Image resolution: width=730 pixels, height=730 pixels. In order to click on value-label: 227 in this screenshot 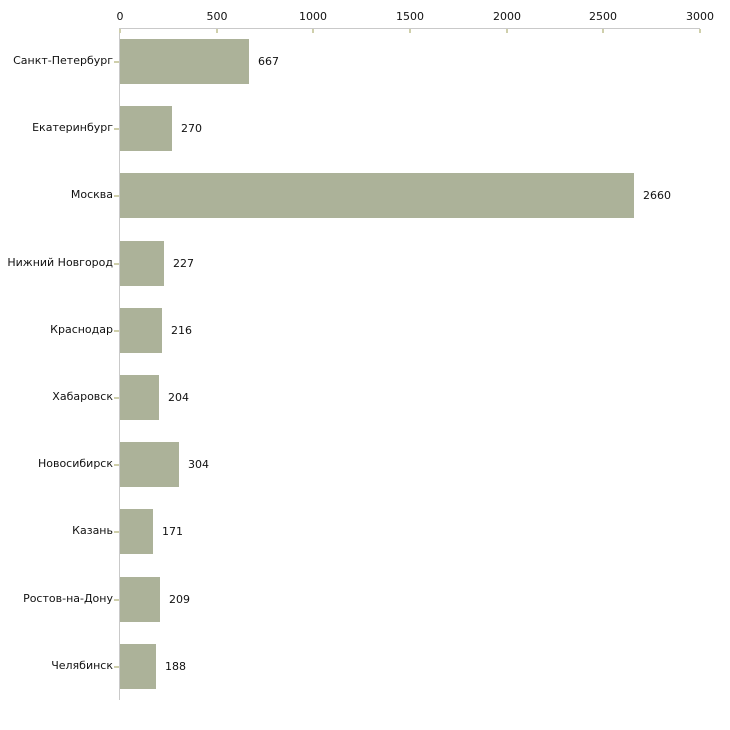, I will do `click(183, 263)`.